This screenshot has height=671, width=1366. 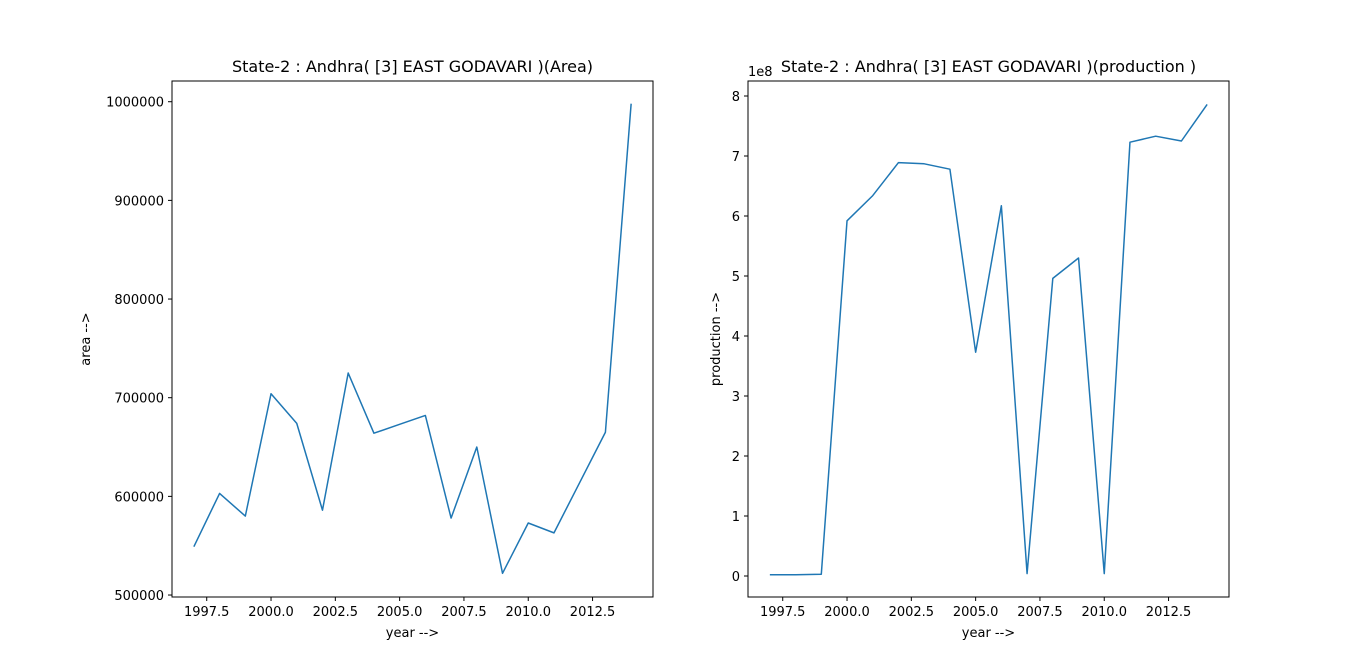 What do you see at coordinates (976, 612) in the screenshot?
I see `production-x-tick-label: 2005.0` at bounding box center [976, 612].